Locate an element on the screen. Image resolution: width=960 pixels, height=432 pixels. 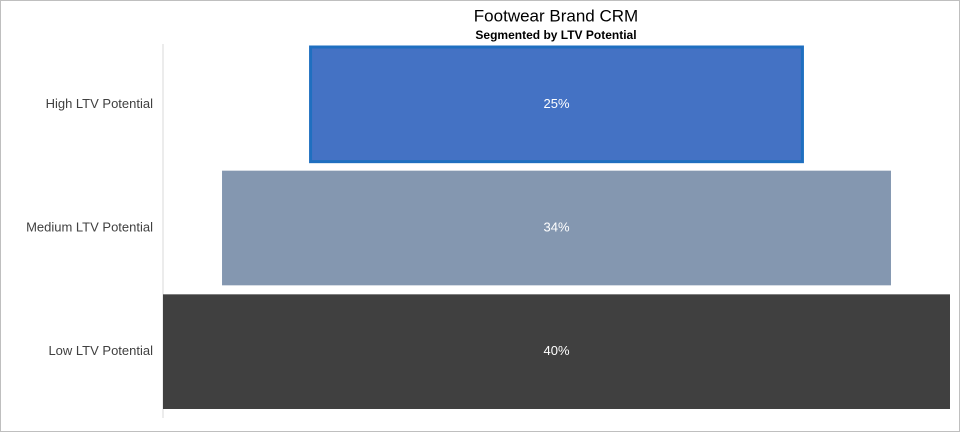
chart-title: Footwear Brand CRM is located at coordinates (556, 15).